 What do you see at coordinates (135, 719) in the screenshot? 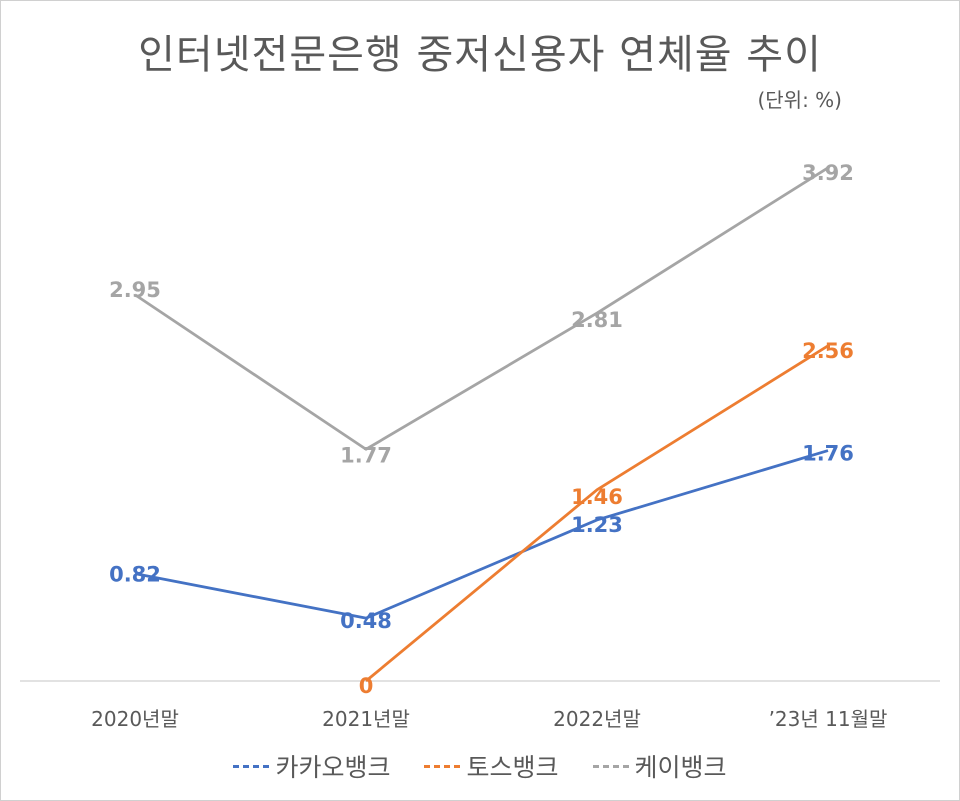
I see `x-tick-label: 2020년말` at bounding box center [135, 719].